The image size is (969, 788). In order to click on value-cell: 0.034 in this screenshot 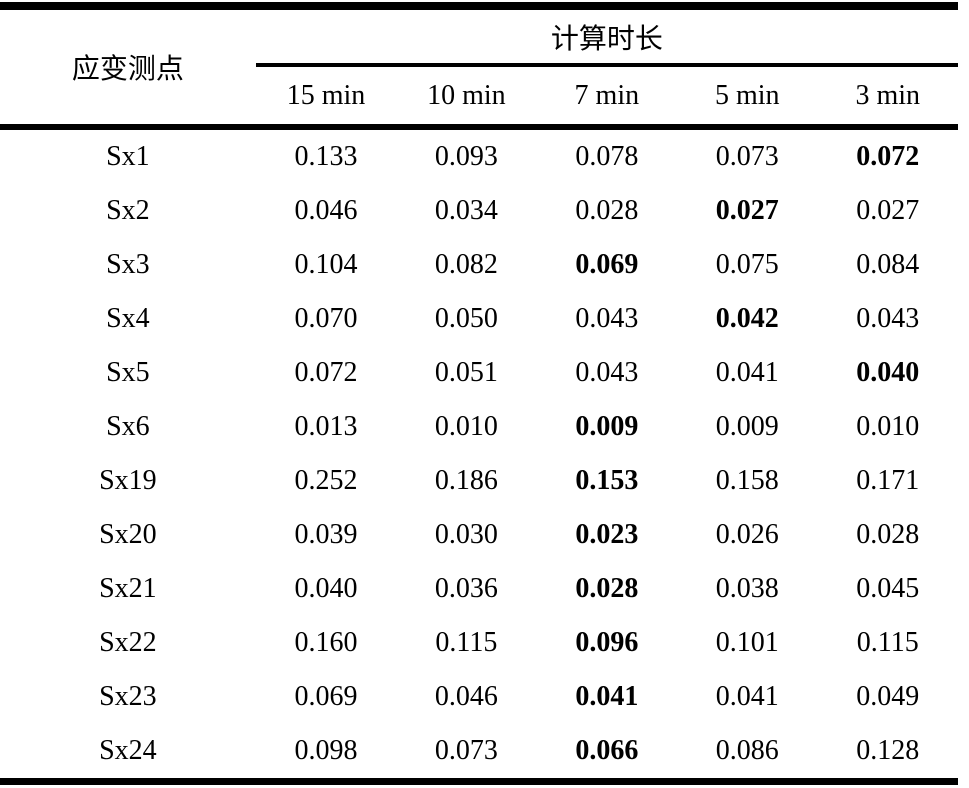, I will do `click(466, 210)`.